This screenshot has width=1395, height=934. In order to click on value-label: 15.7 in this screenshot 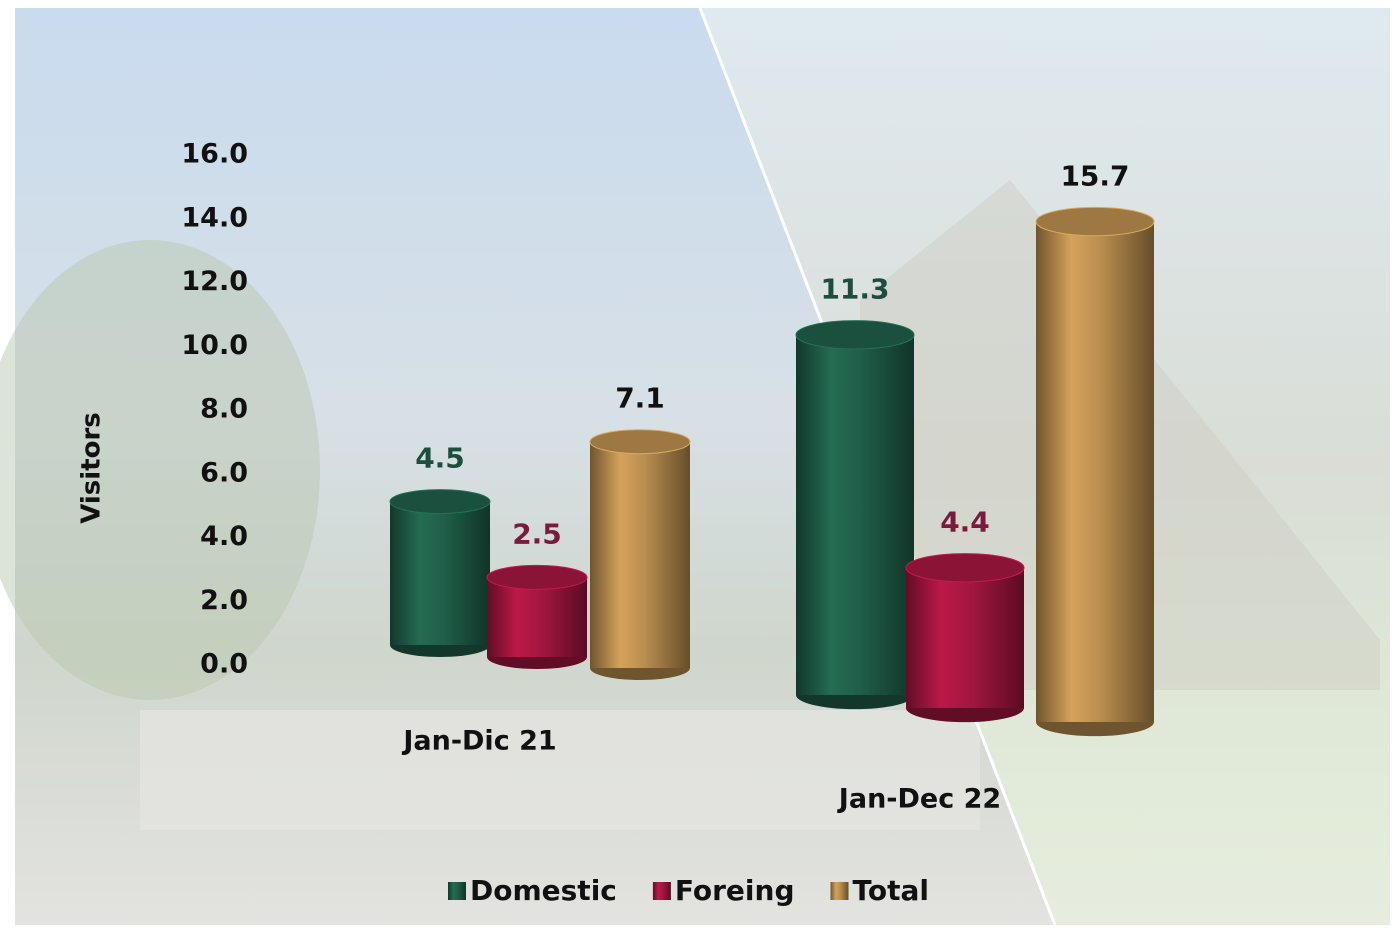, I will do `click(1094, 175)`.